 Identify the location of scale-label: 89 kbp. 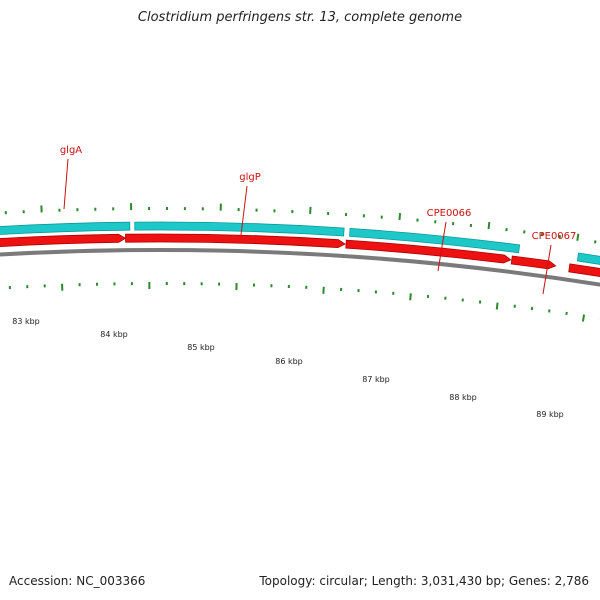
(550, 414).